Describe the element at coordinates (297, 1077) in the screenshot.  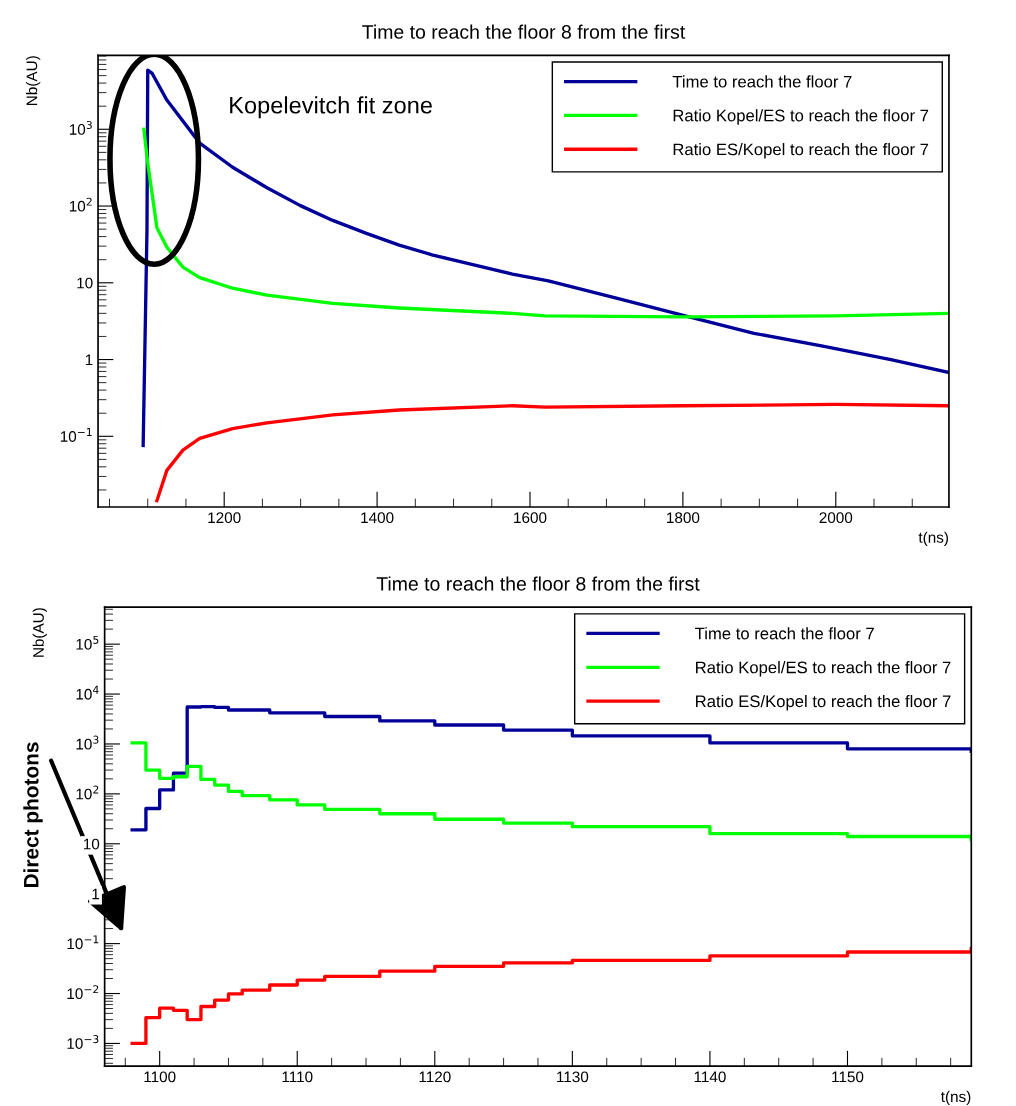
I see `x-tick-label: 1110` at that location.